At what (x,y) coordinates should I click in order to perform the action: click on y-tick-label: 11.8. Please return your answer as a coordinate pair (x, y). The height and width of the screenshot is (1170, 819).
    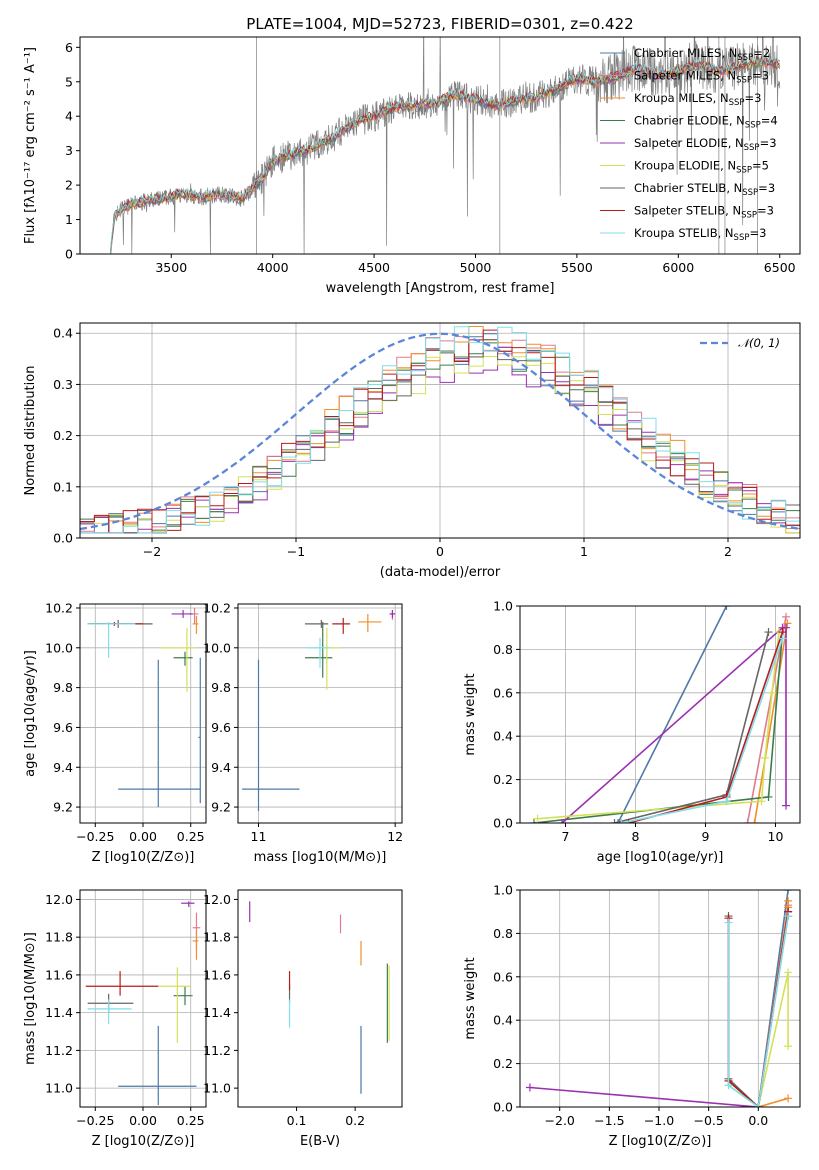
    Looking at the image, I should click on (217, 937).